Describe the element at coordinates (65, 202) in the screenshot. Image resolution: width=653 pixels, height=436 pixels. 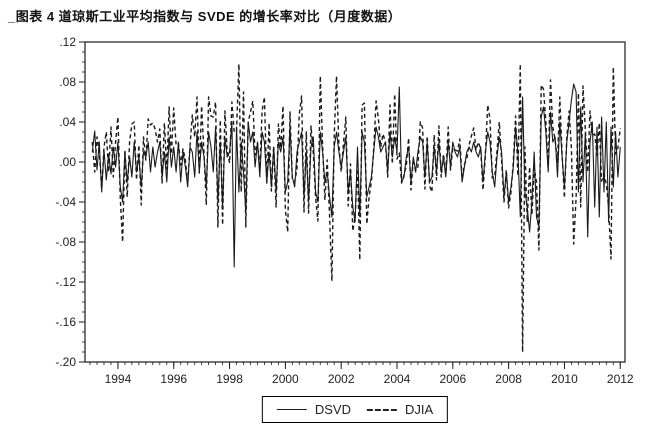
I see `y-tick-label: -.04` at that location.